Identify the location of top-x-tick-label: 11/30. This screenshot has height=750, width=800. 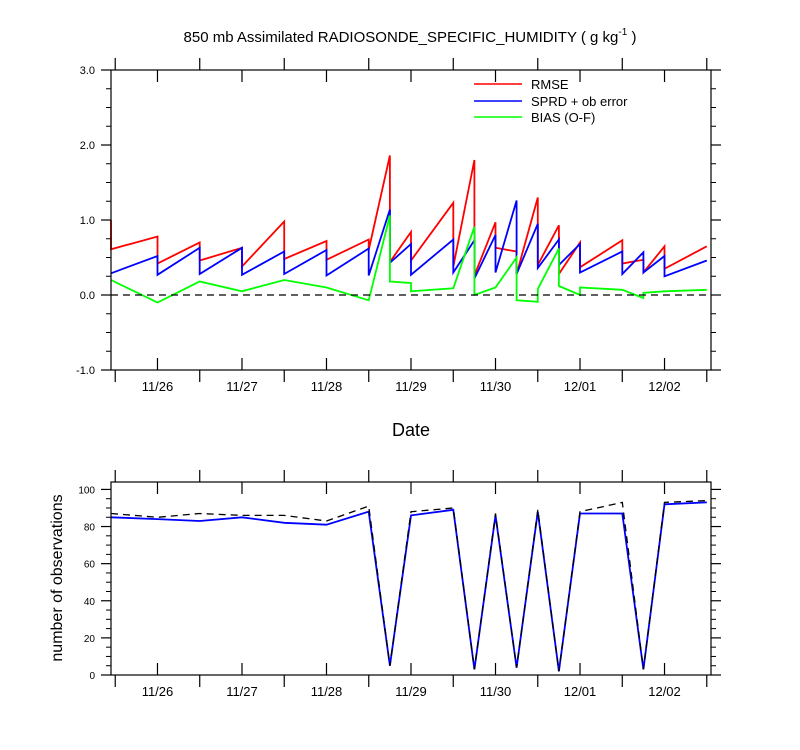
(496, 386).